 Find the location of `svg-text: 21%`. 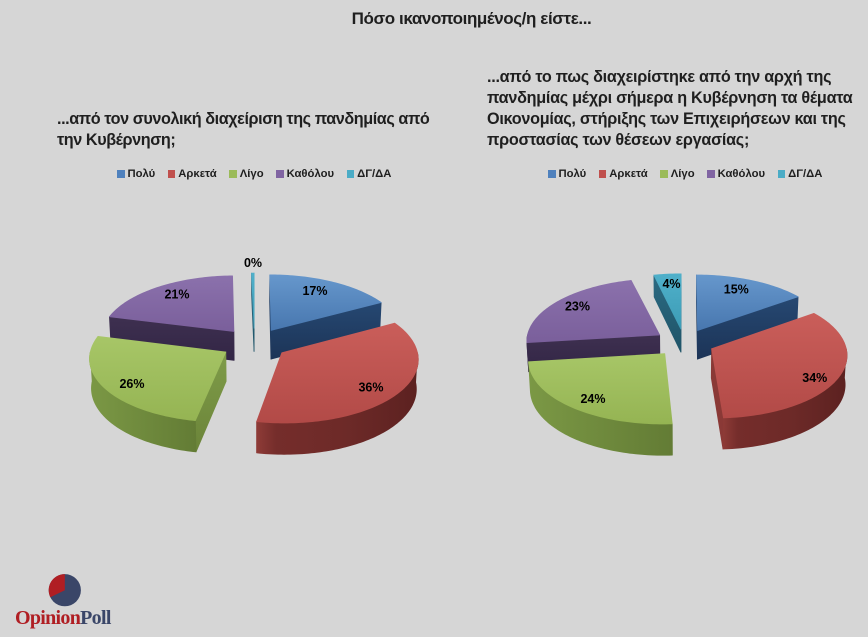

svg-text: 21% is located at coordinates (176, 294).